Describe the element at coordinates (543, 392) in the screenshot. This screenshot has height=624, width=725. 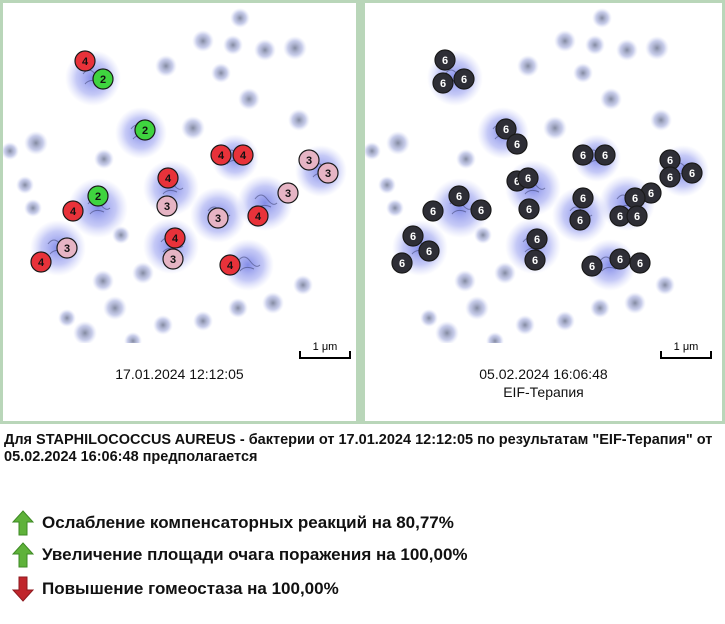
I see `right-panel-title: EIF-Терапия` at that location.